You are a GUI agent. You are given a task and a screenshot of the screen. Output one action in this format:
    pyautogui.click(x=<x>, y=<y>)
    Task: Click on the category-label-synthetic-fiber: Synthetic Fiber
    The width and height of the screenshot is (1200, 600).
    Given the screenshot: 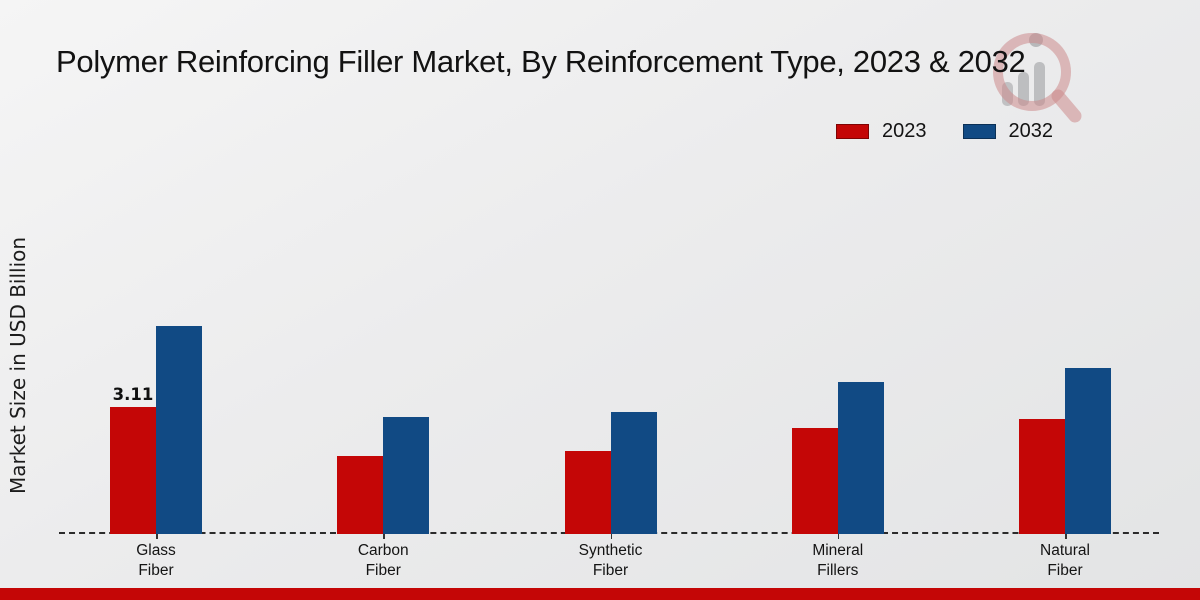 What is the action you would take?
    pyautogui.click(x=610, y=560)
    